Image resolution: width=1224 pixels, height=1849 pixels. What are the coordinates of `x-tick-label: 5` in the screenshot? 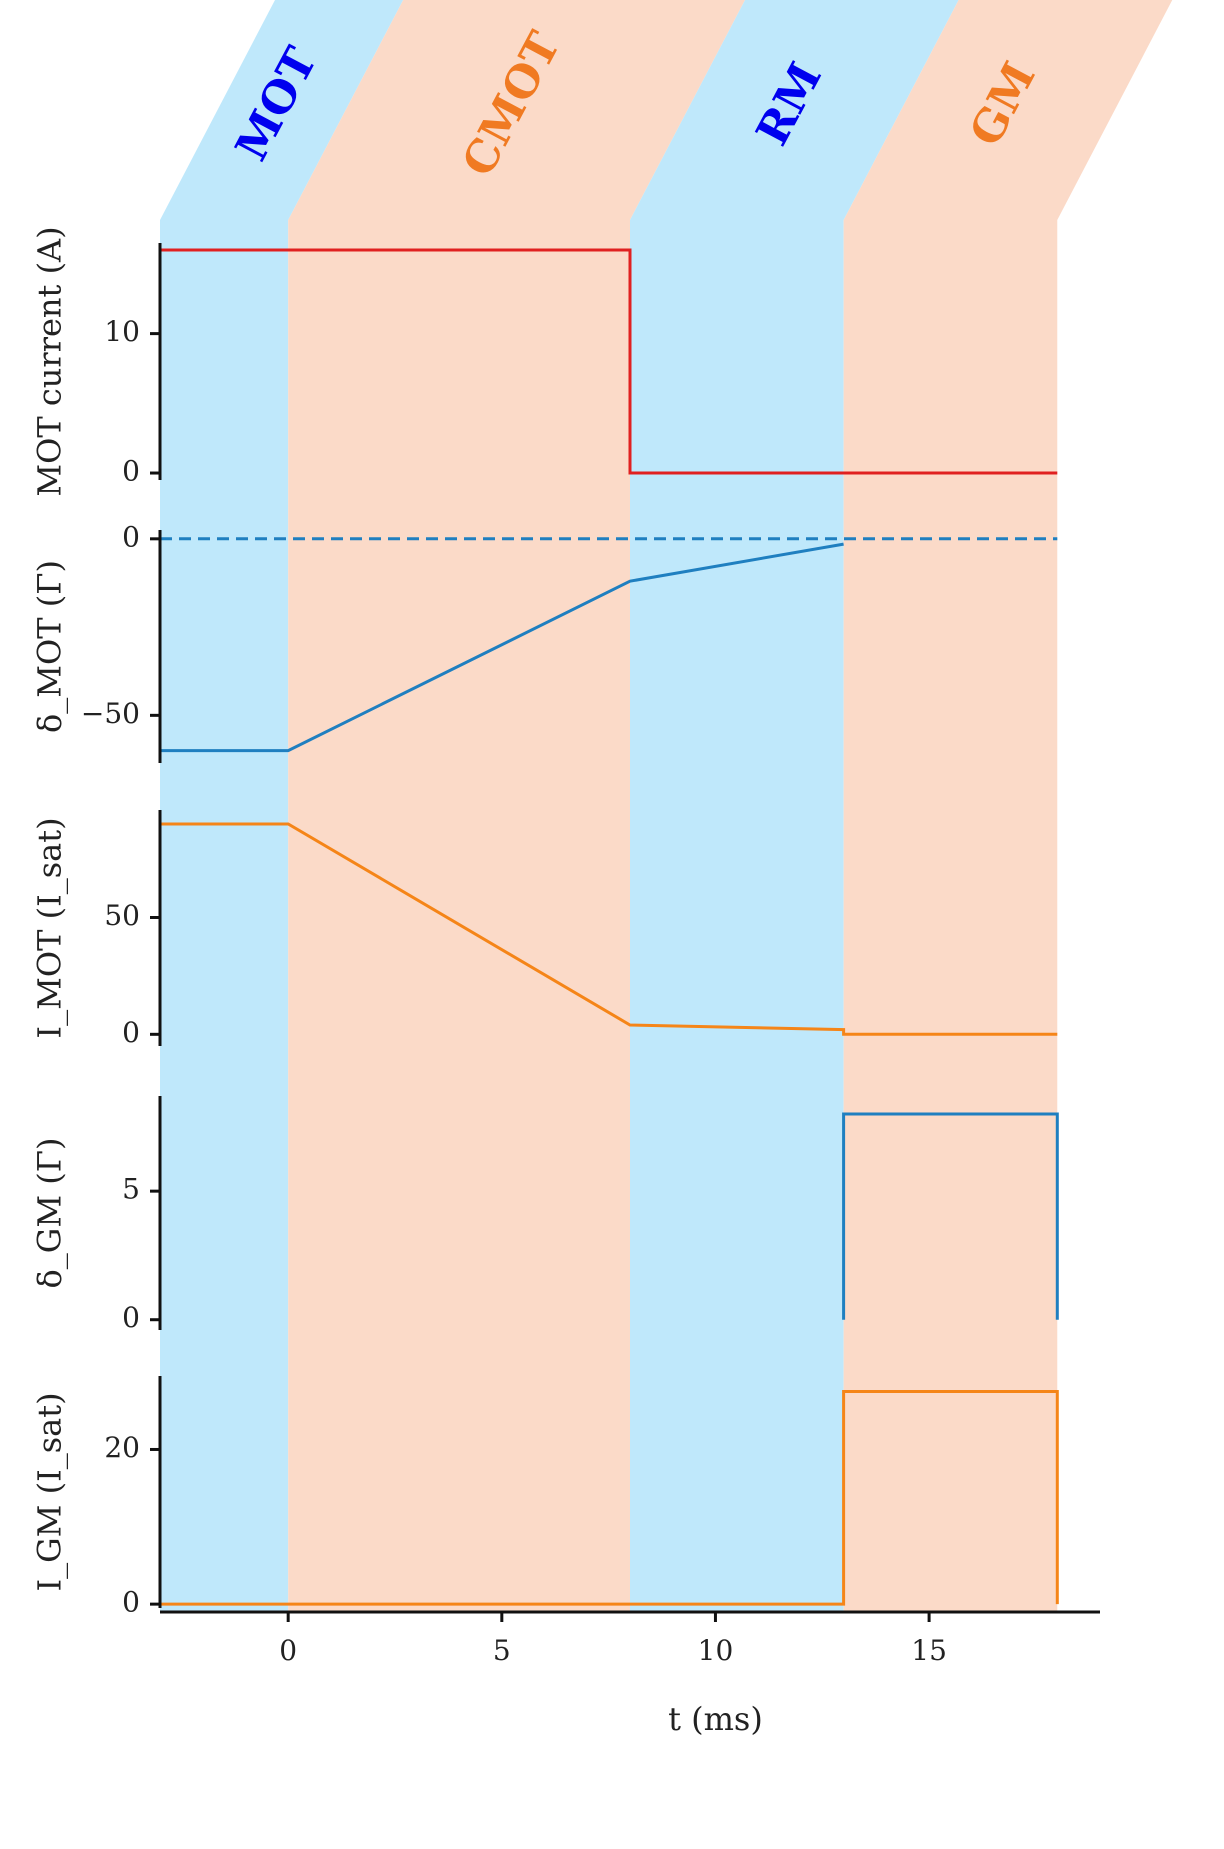 It's located at (502, 1650).